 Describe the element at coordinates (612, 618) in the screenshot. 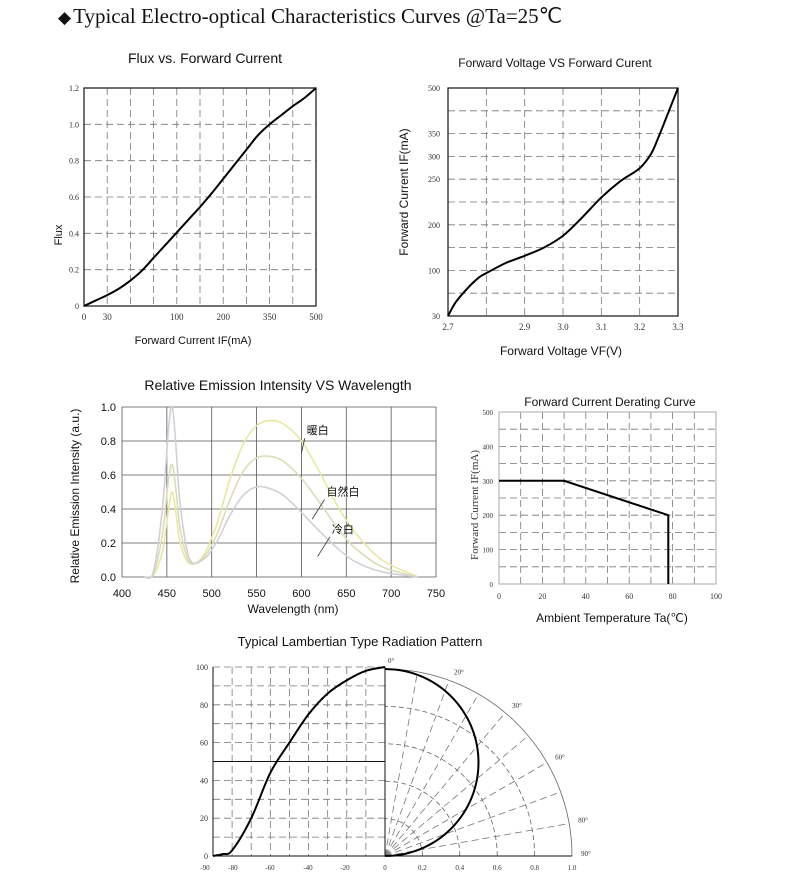

I see `x-axis-label: Ambient Temperature Ta(℃)` at that location.